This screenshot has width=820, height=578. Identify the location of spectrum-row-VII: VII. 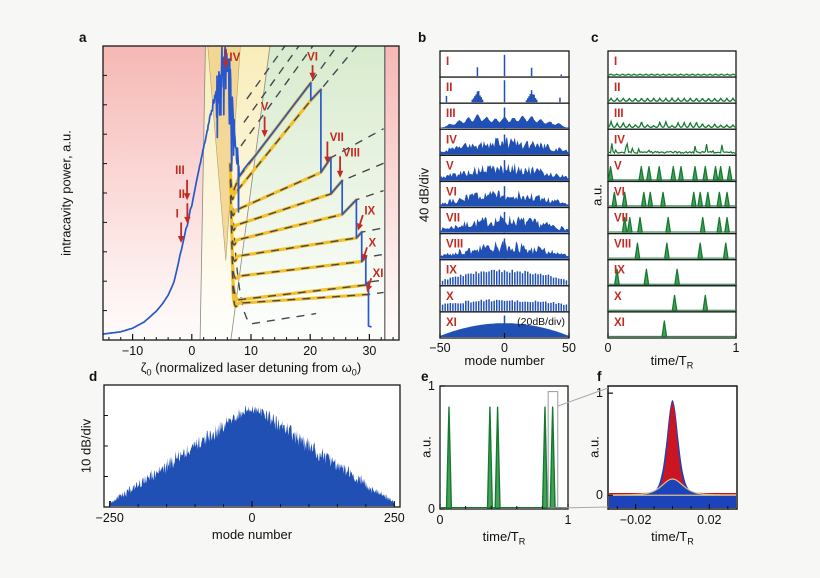
(504, 220).